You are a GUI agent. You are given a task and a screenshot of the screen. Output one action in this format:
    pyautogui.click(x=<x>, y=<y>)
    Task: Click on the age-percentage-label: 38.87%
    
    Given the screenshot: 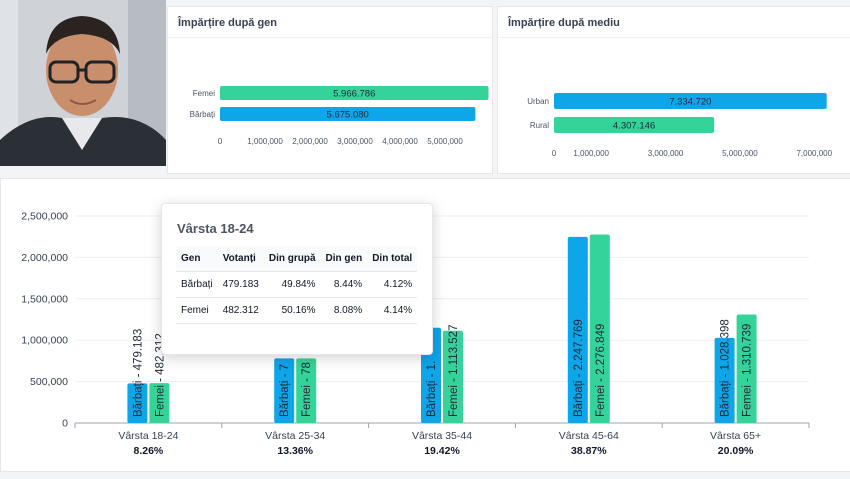 What is the action you would take?
    pyautogui.click(x=589, y=451)
    